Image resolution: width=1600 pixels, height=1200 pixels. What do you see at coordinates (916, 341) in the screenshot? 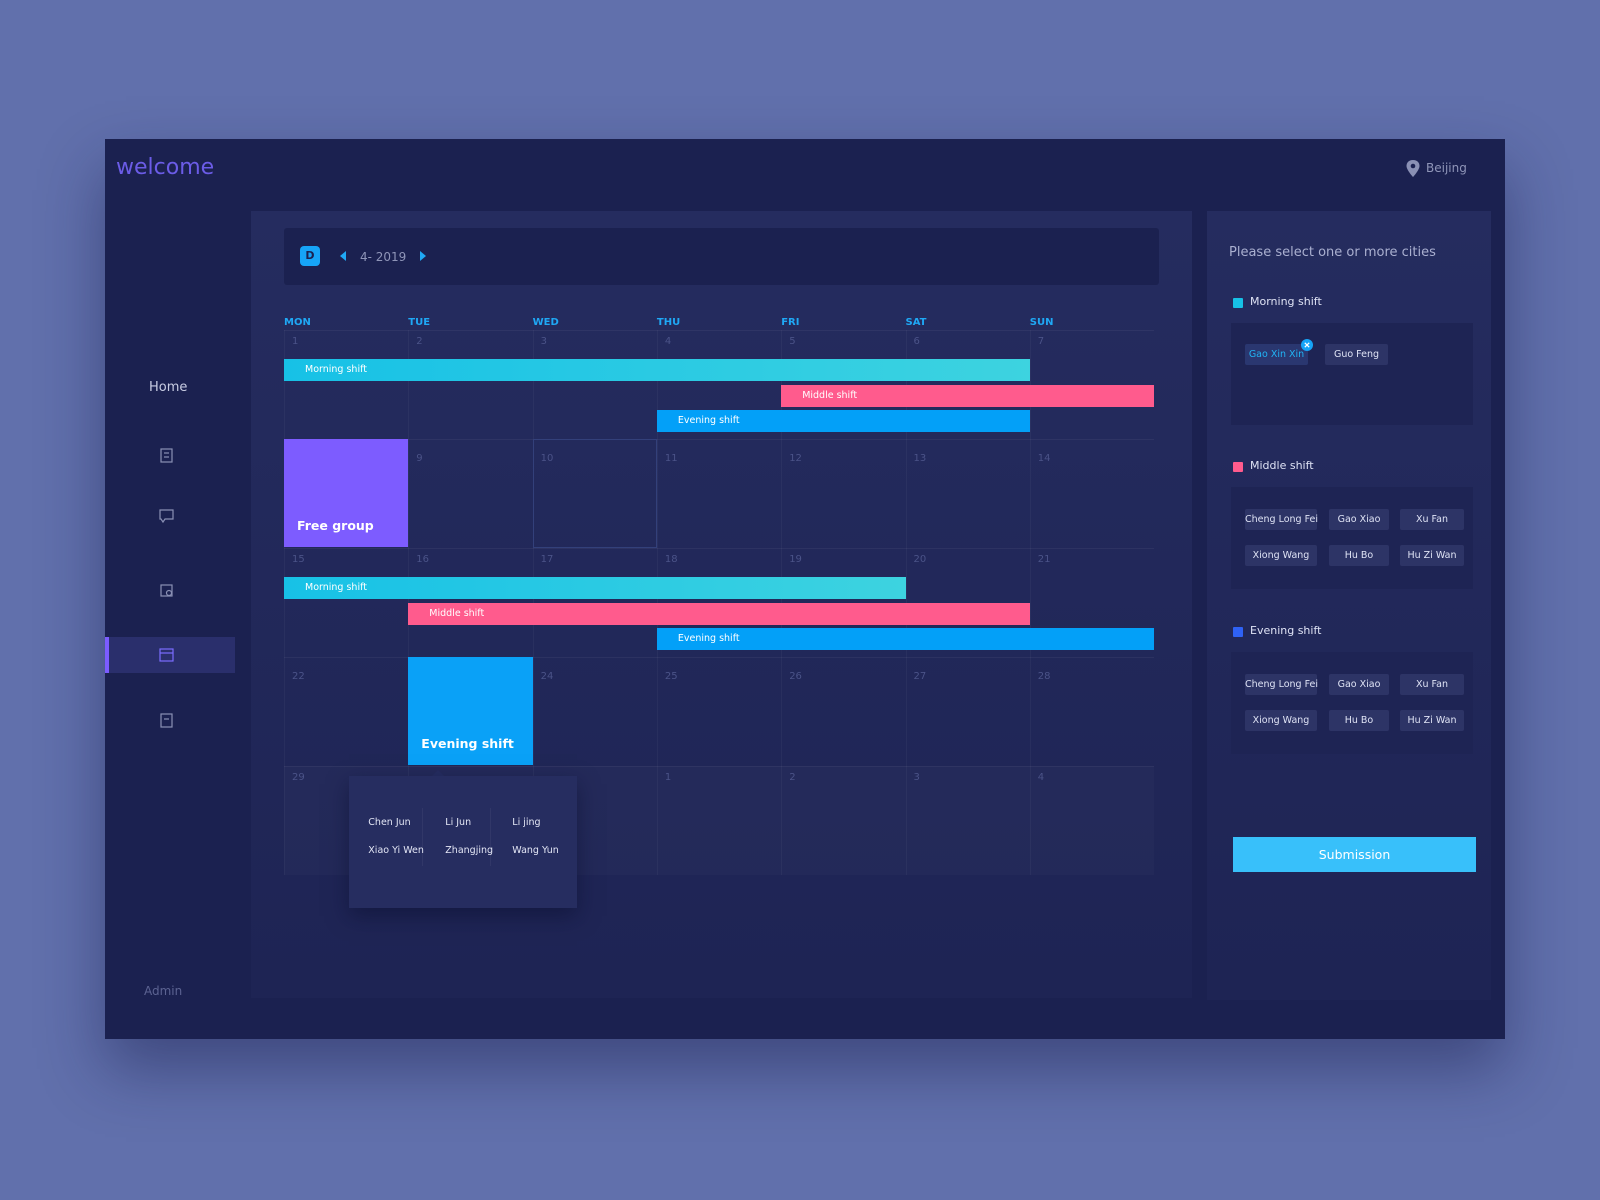
I see `day-number: 6` at bounding box center [916, 341].